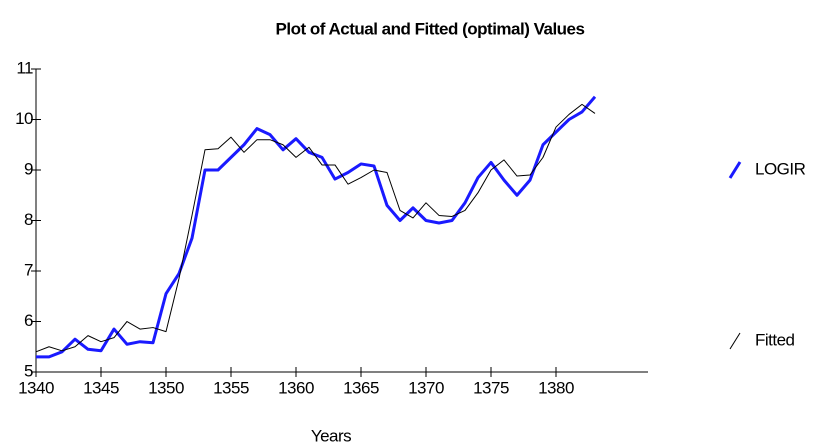  What do you see at coordinates (28, 370) in the screenshot?
I see `y-tick-label: 5` at bounding box center [28, 370].